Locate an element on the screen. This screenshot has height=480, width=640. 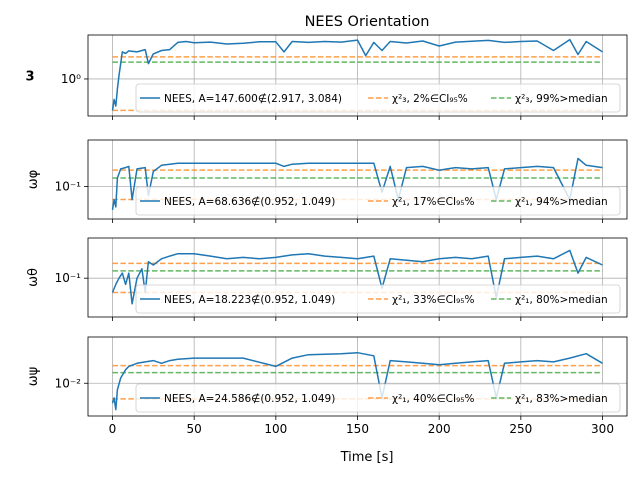
legend-median-label: χ²₁, 83%>median is located at coordinates (561, 399).